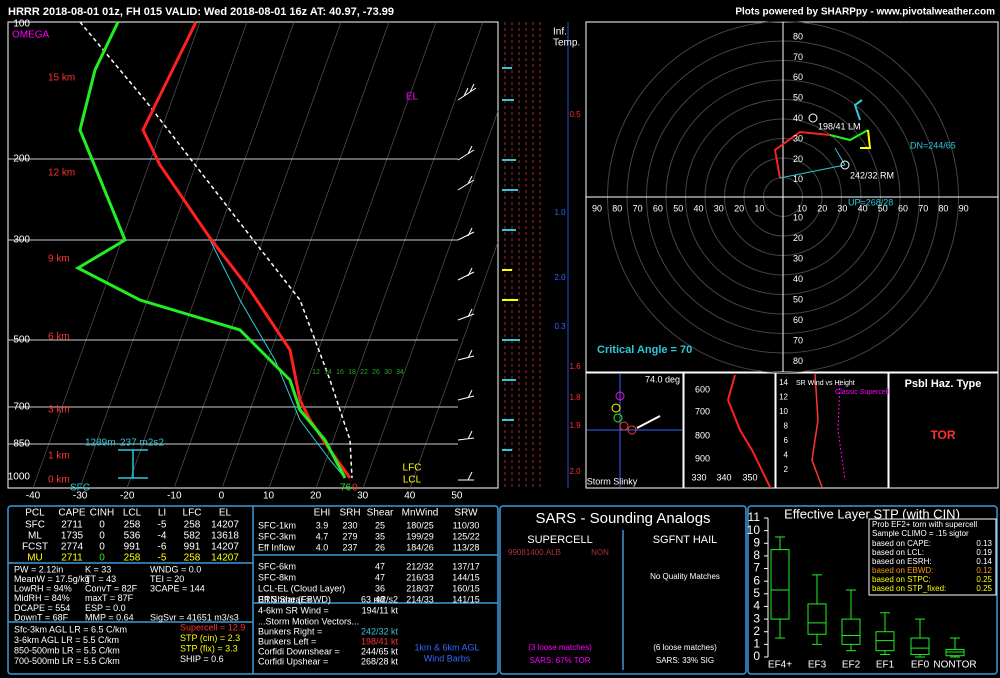 The width and height of the screenshot is (1000, 678). Describe the element at coordinates (167, 579) in the screenshot. I see `index-cell: TEI = 20` at that location.